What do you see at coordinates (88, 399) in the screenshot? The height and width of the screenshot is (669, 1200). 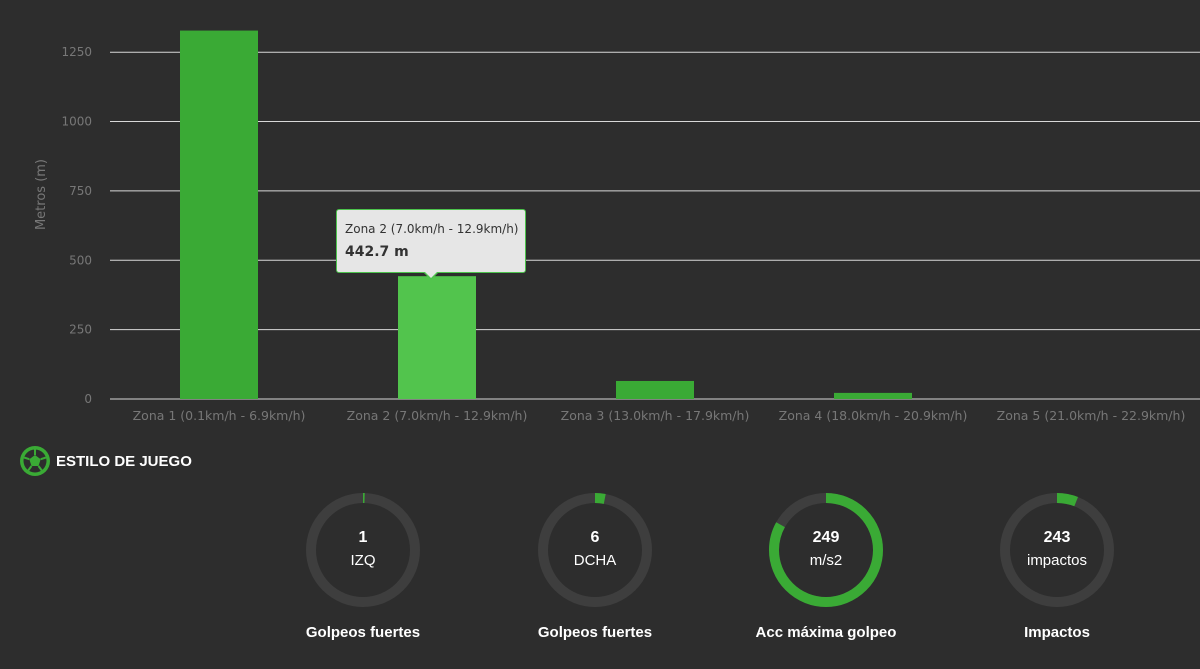 I see `y-tick-label: 0` at bounding box center [88, 399].